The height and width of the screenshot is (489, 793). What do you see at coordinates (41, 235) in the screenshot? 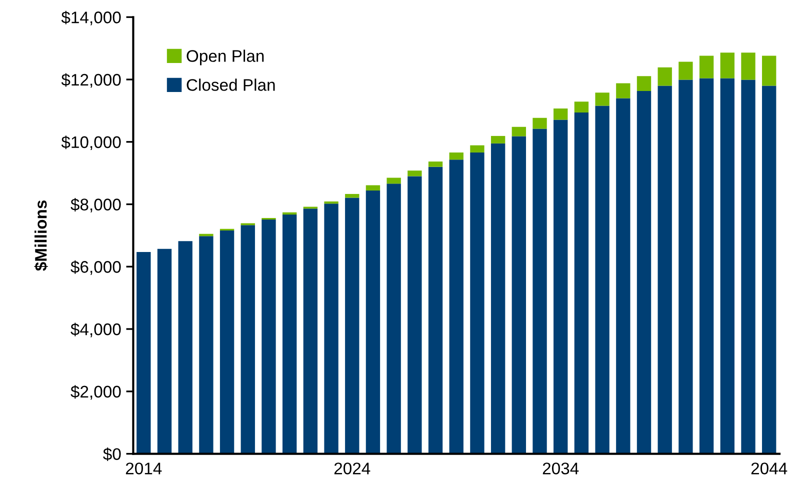
I see `y-axis-title: $Millions` at bounding box center [41, 235].